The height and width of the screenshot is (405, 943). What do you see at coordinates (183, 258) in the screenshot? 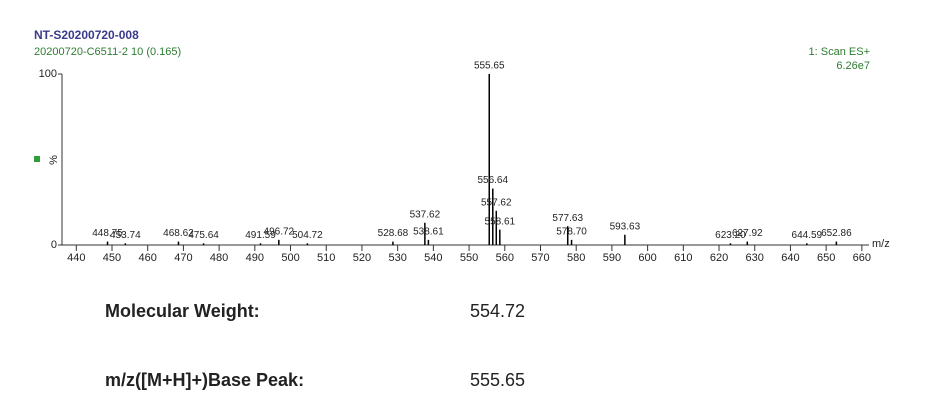
I see `x-tick-label: 470` at bounding box center [183, 258].